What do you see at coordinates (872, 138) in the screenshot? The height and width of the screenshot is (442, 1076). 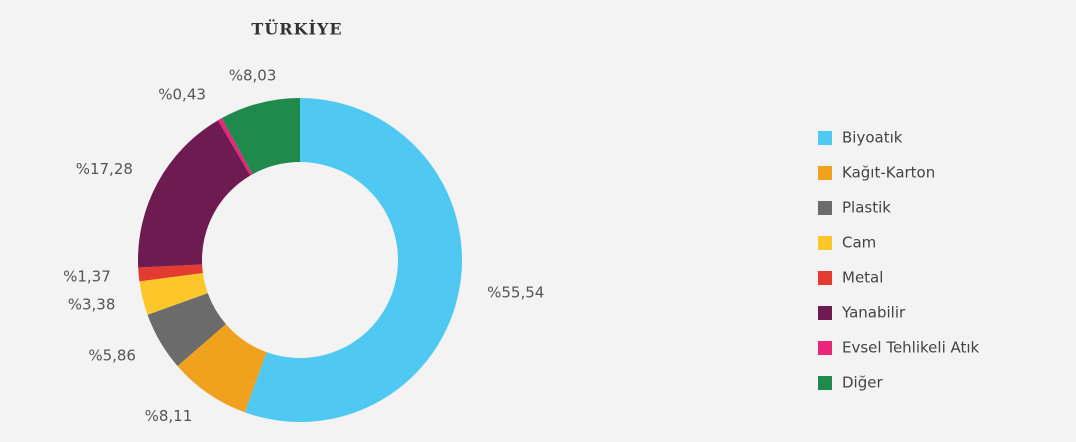 I see `legend-label: Biyoatık` at bounding box center [872, 138].